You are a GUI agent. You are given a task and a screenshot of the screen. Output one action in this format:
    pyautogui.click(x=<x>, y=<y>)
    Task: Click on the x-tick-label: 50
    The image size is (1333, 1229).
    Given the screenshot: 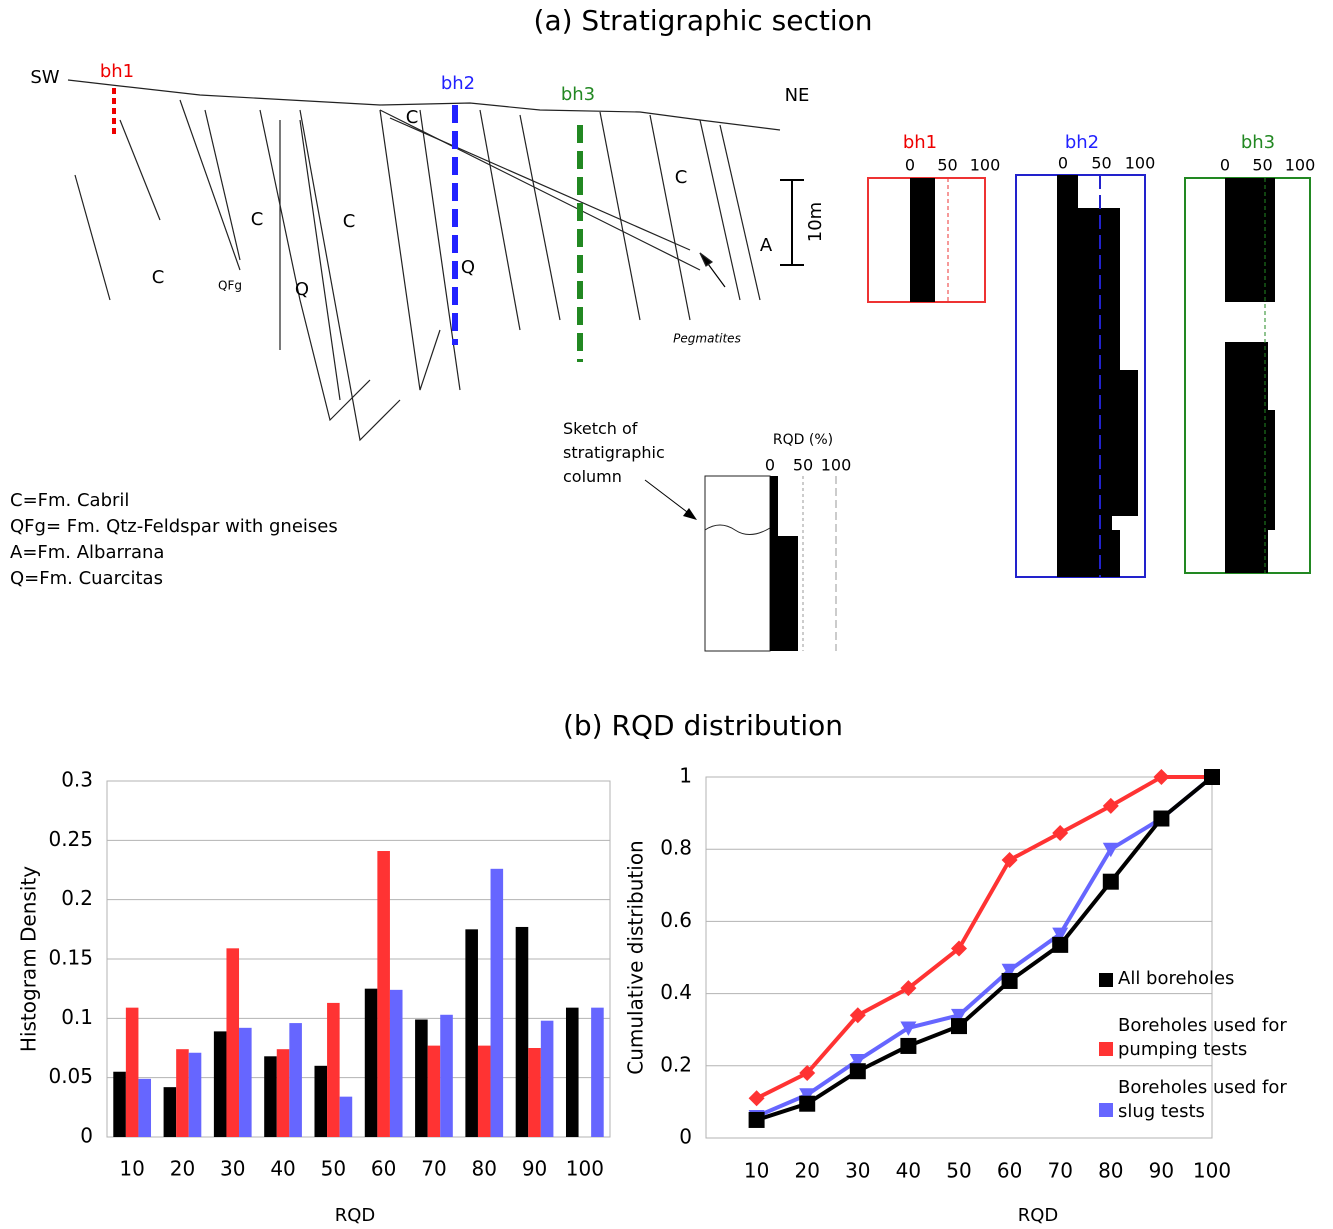 What is the action you would take?
    pyautogui.click(x=333, y=1169)
    